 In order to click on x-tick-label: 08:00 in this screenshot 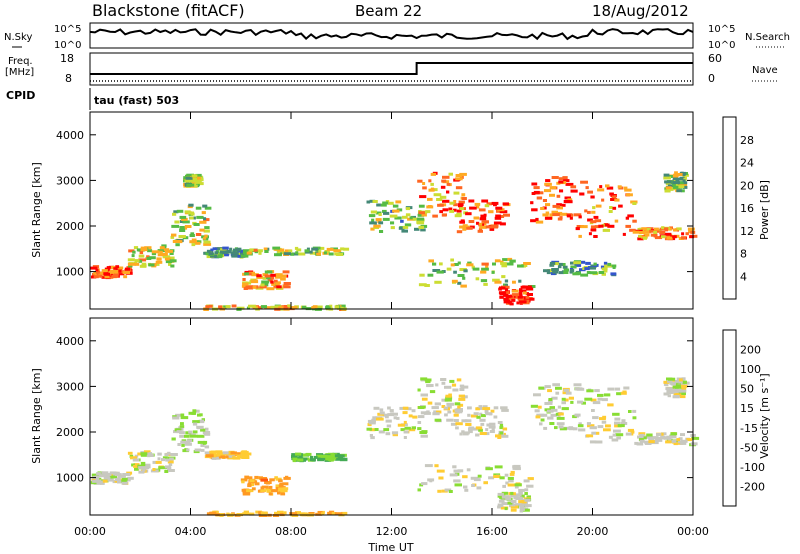, I will do `click(291, 531)`.